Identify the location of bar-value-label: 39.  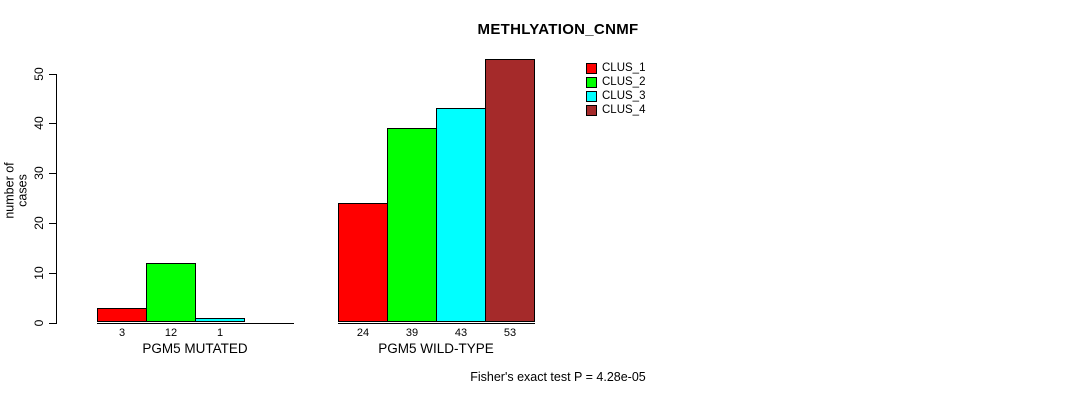
(412, 332).